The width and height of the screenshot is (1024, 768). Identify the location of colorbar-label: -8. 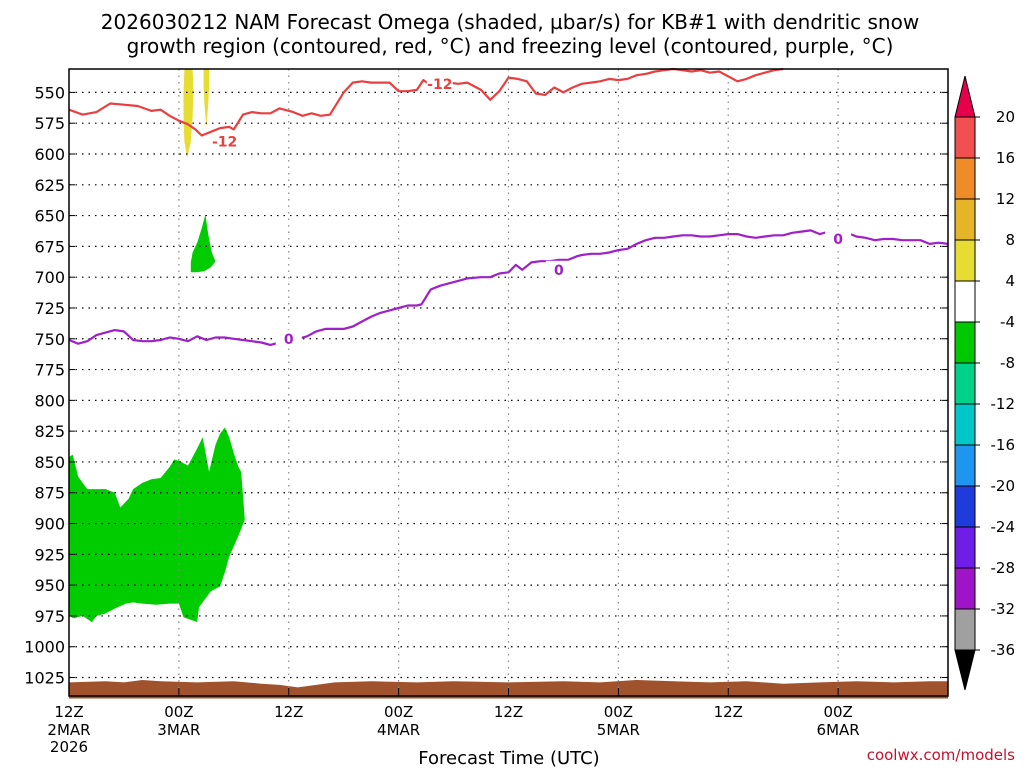
(1007, 363).